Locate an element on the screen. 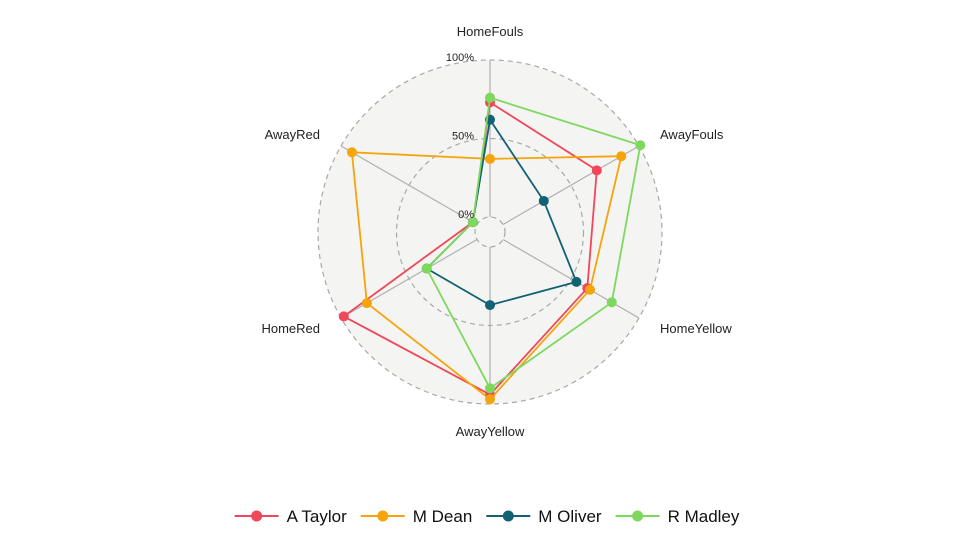 The width and height of the screenshot is (974, 555). point-a-taylor-homered is located at coordinates (343, 316).